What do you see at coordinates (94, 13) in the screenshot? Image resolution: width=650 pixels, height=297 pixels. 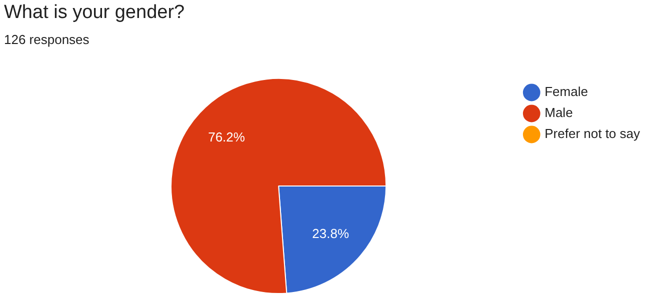 I see `chart-title: What is your gender?` at bounding box center [94, 13].